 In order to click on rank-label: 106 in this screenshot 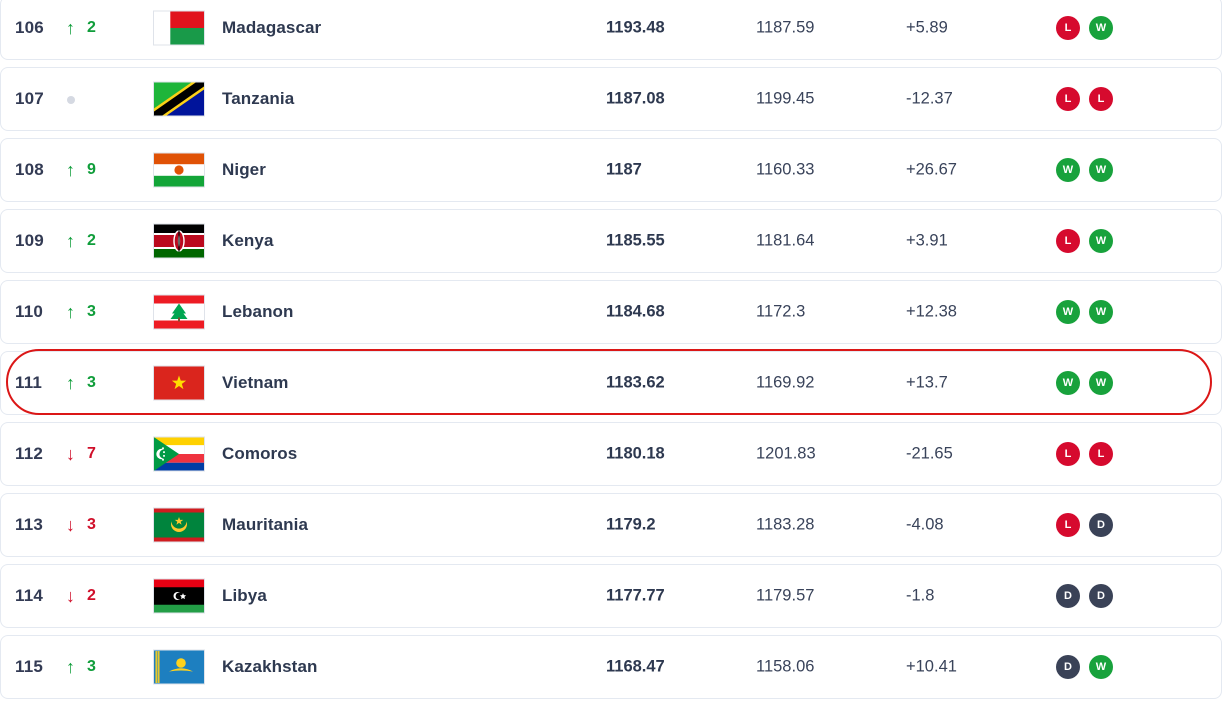, I will do `click(29, 27)`.